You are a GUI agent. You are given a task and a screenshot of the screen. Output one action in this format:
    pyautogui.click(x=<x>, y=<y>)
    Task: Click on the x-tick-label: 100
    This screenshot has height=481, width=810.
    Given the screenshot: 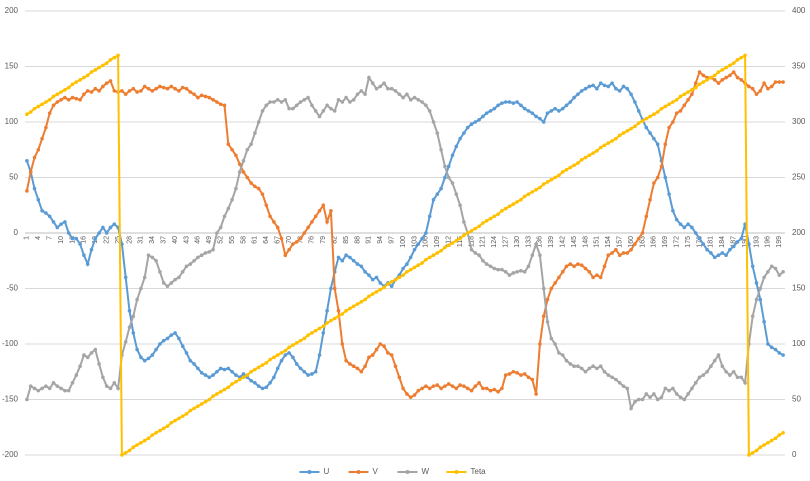 What is the action you would take?
    pyautogui.click(x=403, y=242)
    